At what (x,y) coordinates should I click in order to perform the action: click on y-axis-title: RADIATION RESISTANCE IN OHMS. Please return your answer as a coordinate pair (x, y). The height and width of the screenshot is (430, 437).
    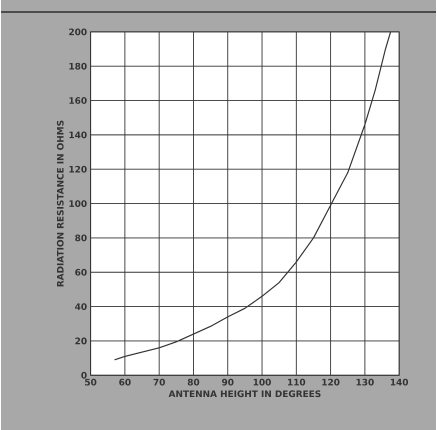
    Looking at the image, I should click on (60, 203).